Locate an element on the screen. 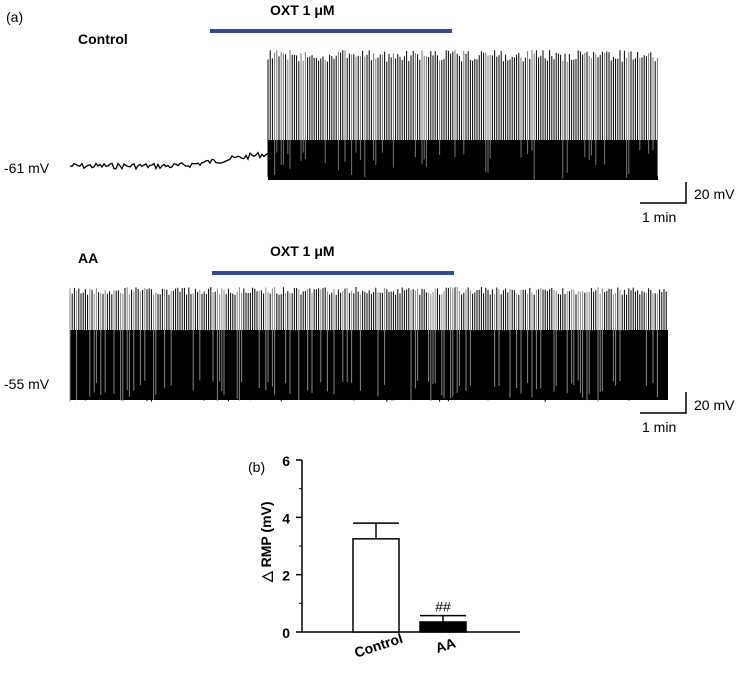 This screenshot has width=743, height=679. control-drug-label: OXT 1 μM is located at coordinates (302, 10).